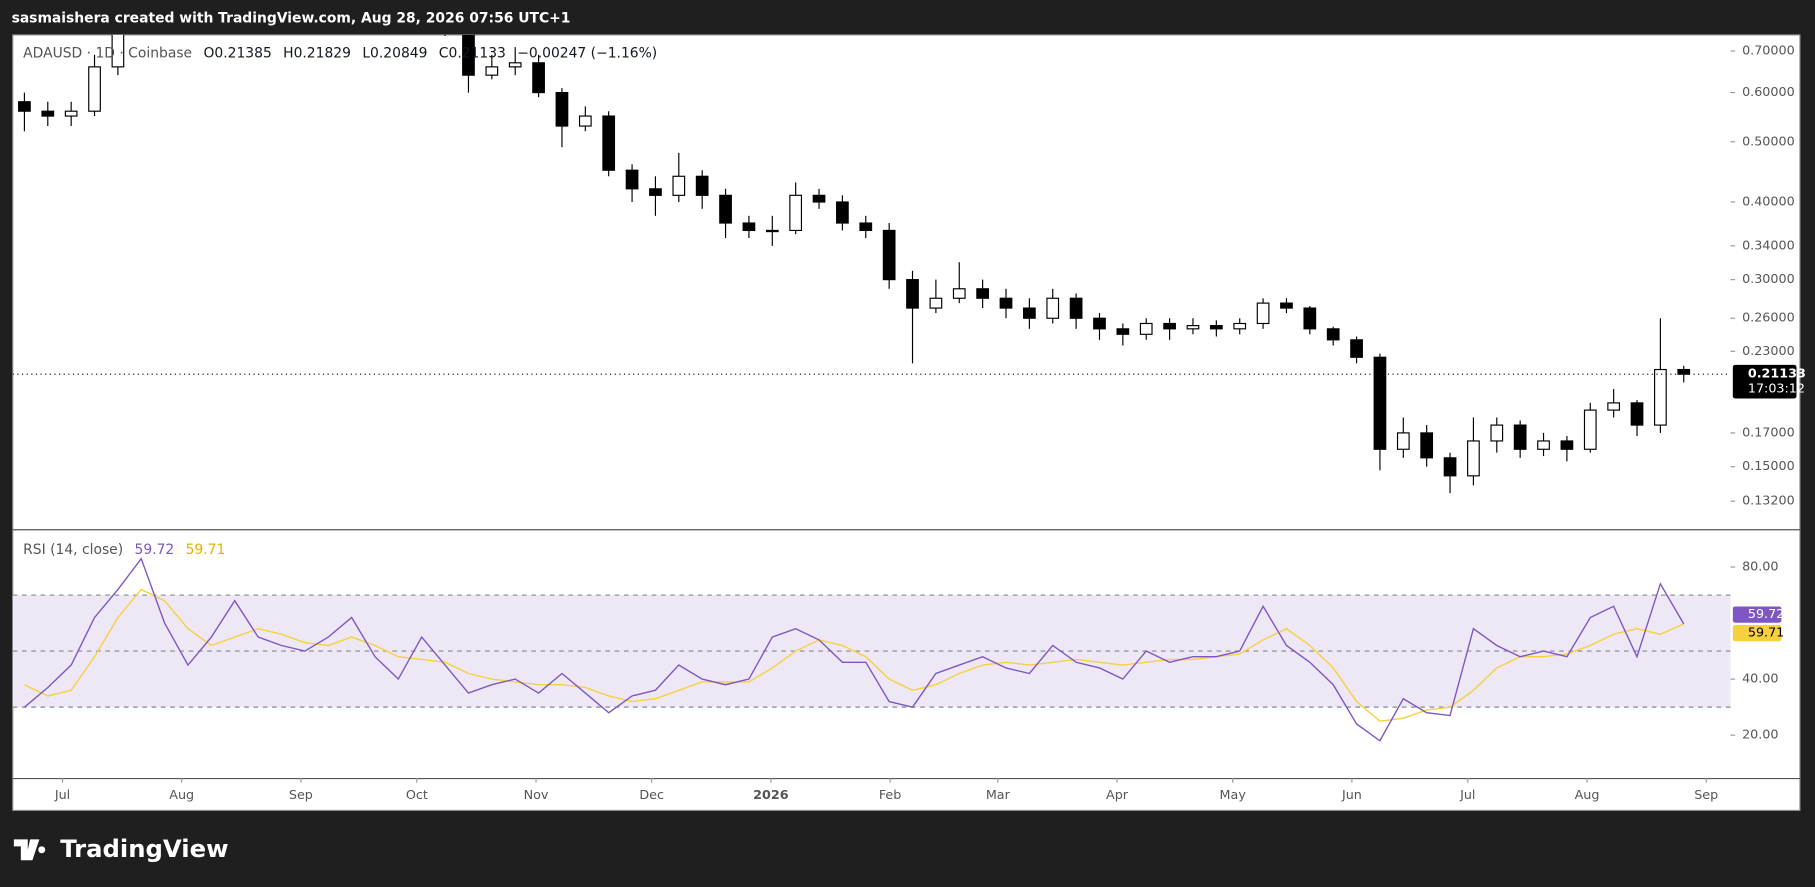  Describe the element at coordinates (206, 550) in the screenshot. I see `rsi-ma-value: 59.71` at that location.